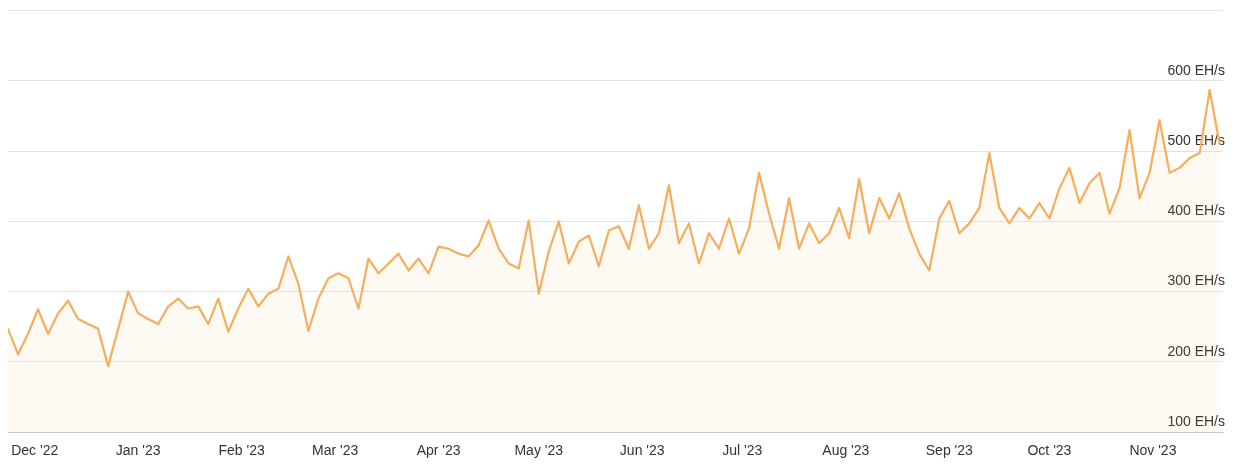 This screenshot has width=1241, height=467. I want to click on y-tick-label: 300 EH/s, so click(1196, 280).